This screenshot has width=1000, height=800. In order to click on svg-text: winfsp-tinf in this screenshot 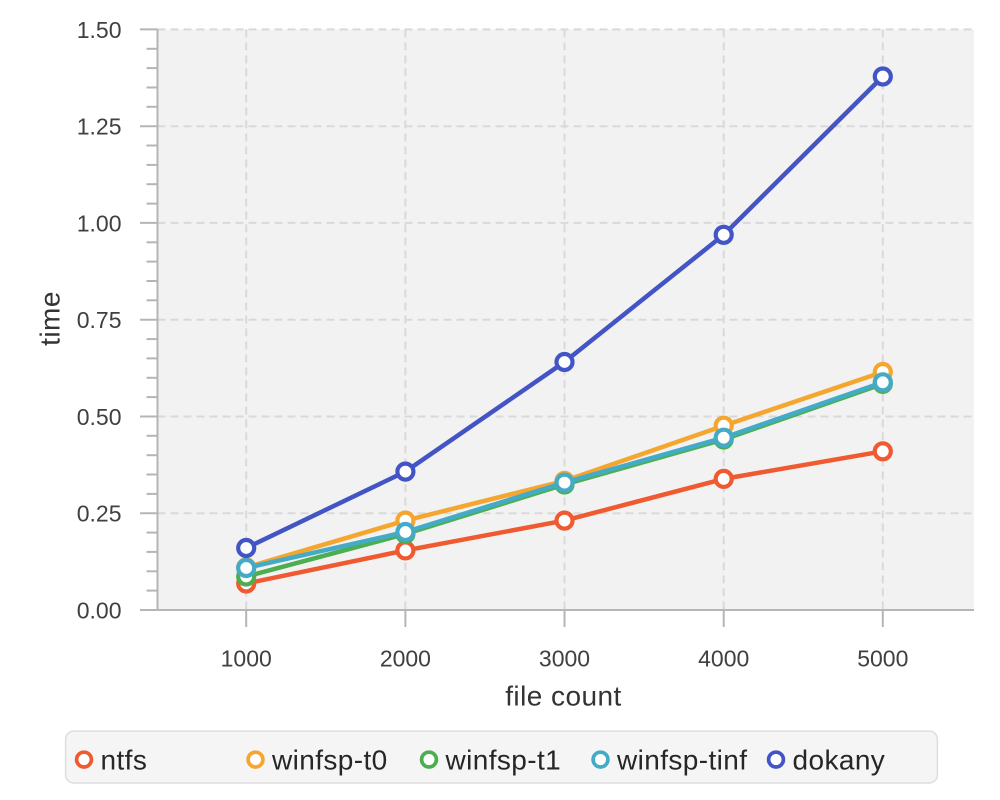, I will do `click(681, 759)`.